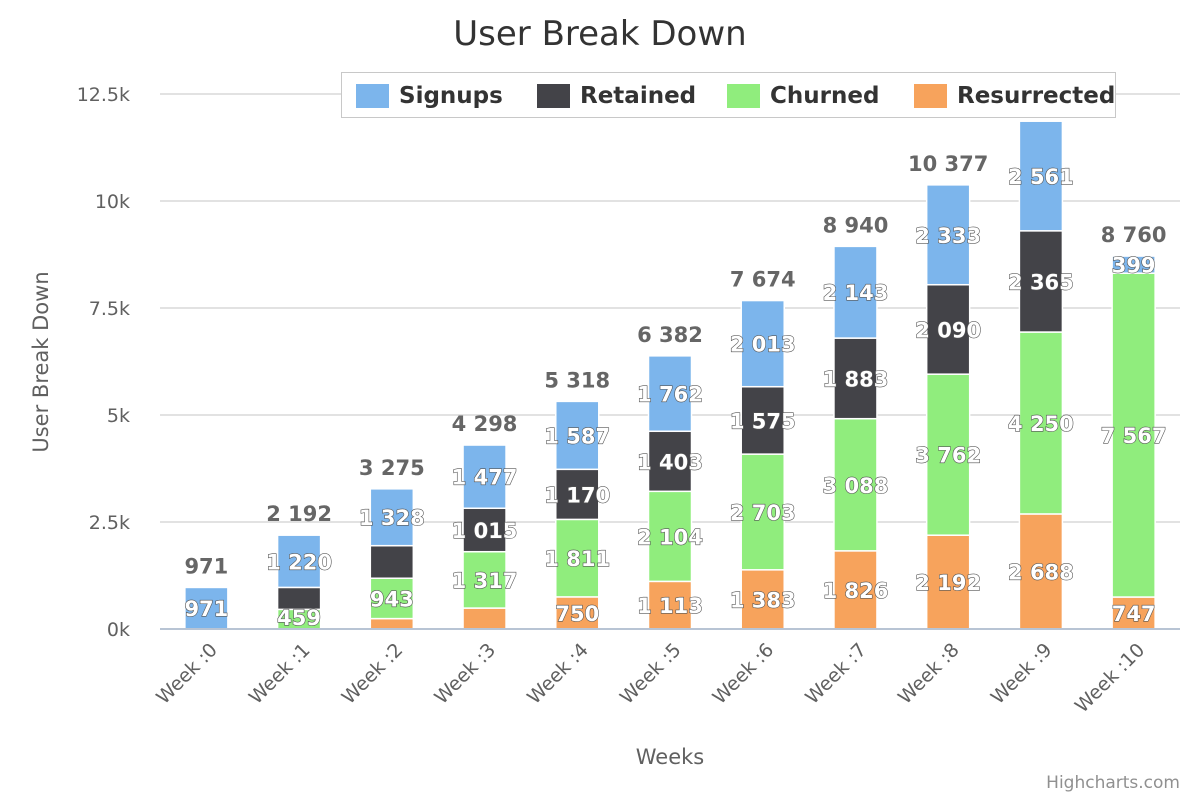  Describe the element at coordinates (930, 96) in the screenshot. I see `legend-swatch-resurrected` at that location.